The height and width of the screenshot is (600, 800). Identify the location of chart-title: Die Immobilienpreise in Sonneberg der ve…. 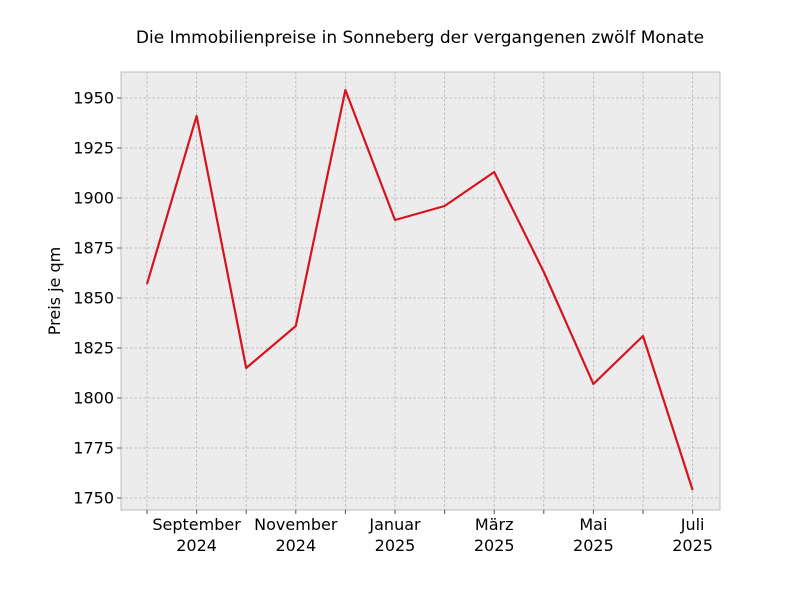
(420, 38).